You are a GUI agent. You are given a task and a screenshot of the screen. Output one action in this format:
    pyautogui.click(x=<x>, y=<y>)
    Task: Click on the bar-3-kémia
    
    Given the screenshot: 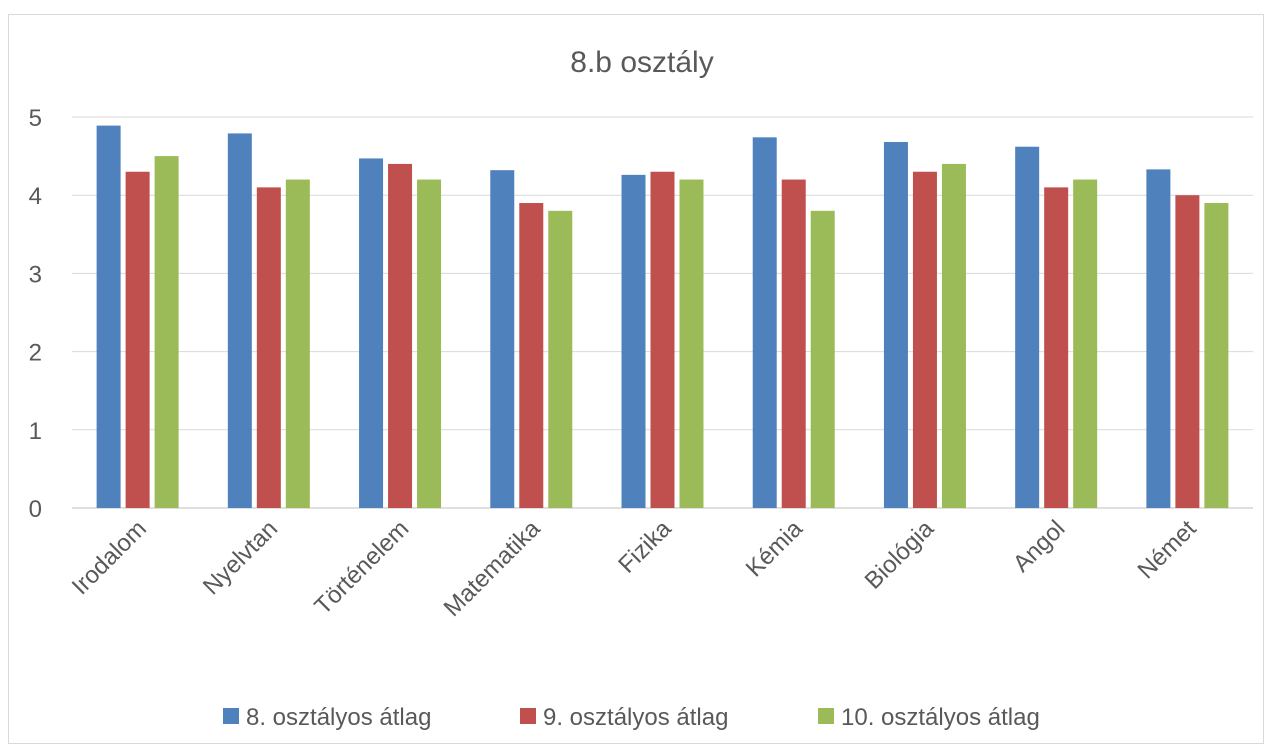 What is the action you would take?
    pyautogui.click(x=822, y=359)
    